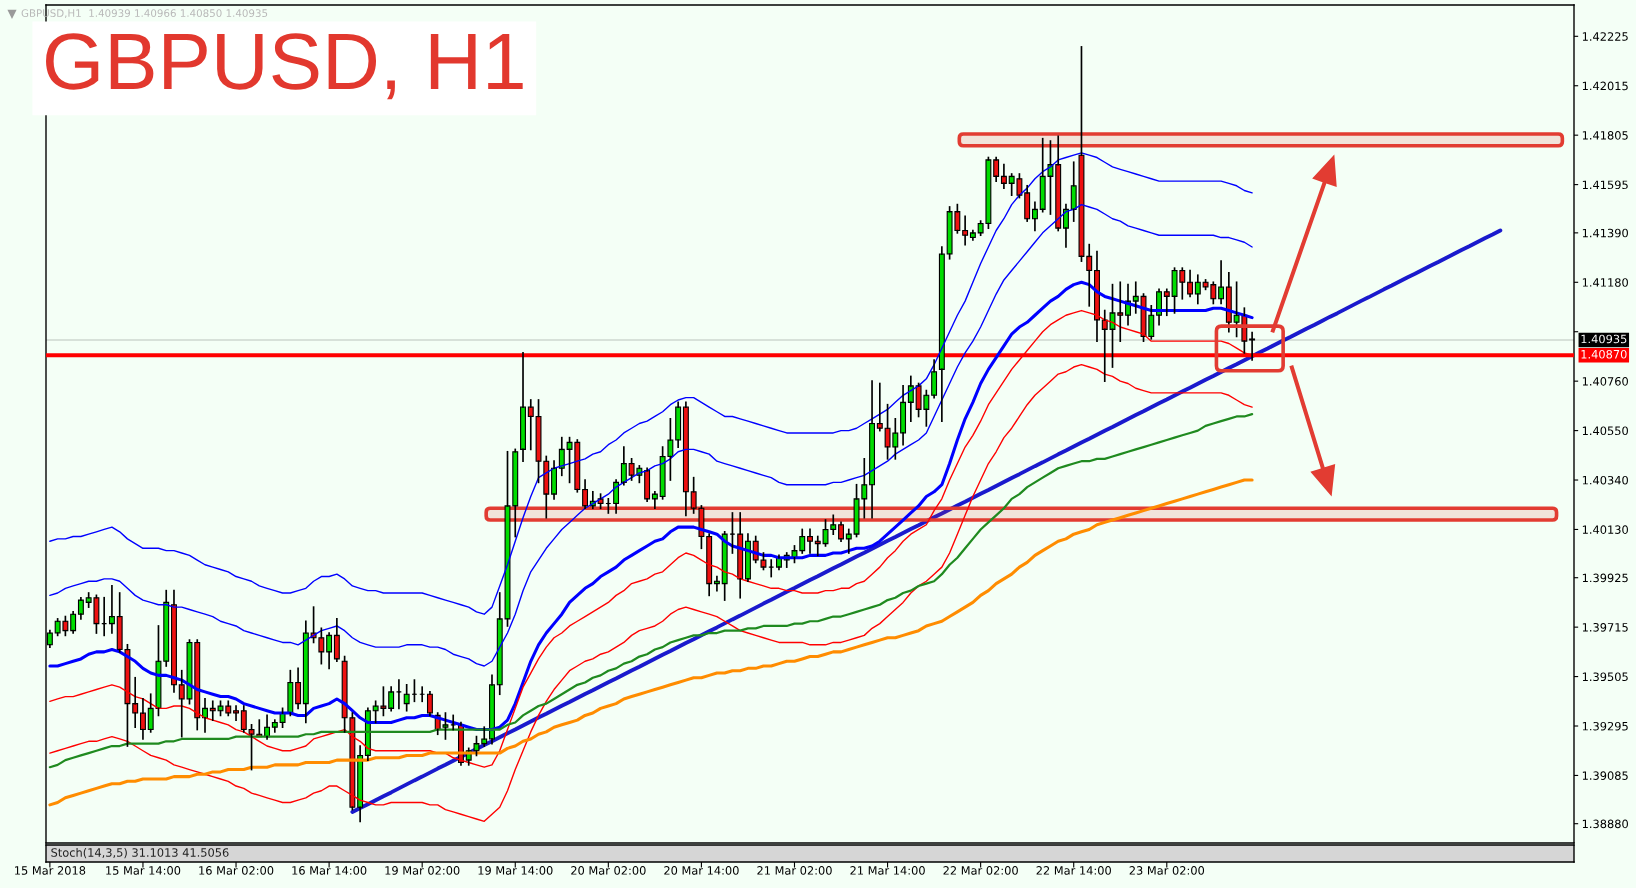 Image resolution: width=1636 pixels, height=888 pixels. Describe the element at coordinates (1605, 282) in the screenshot. I see `y-tick-label: 1.41180` at that location.